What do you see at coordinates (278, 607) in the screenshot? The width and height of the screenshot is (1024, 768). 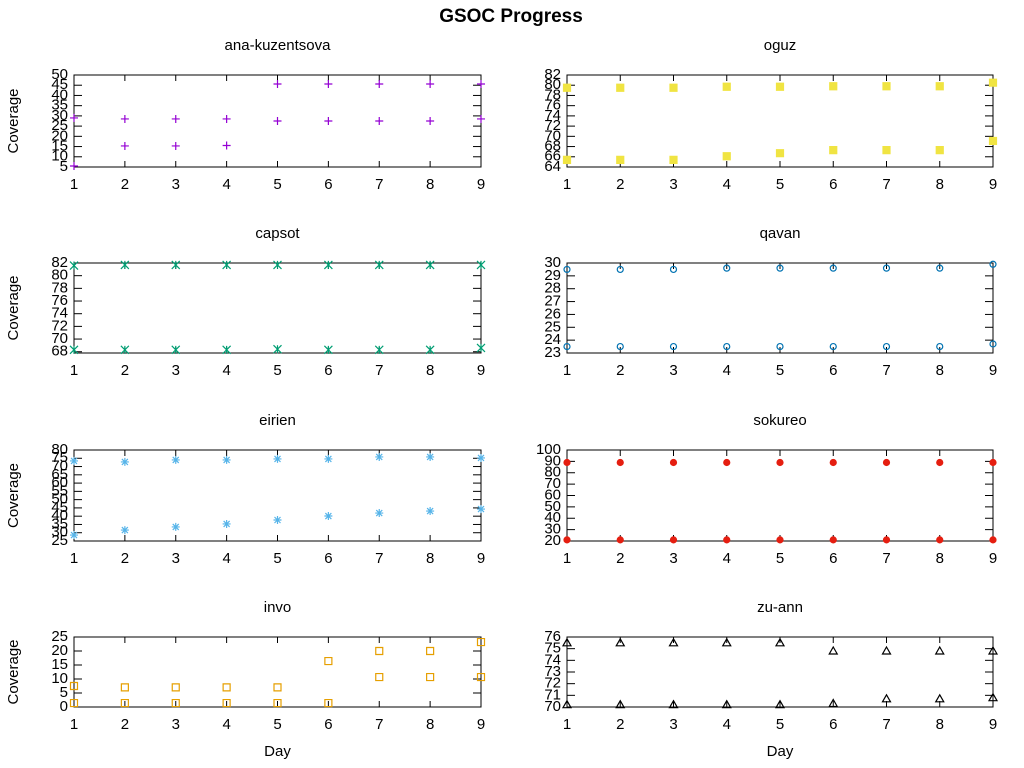 I see `subplot-title: invo` at bounding box center [278, 607].